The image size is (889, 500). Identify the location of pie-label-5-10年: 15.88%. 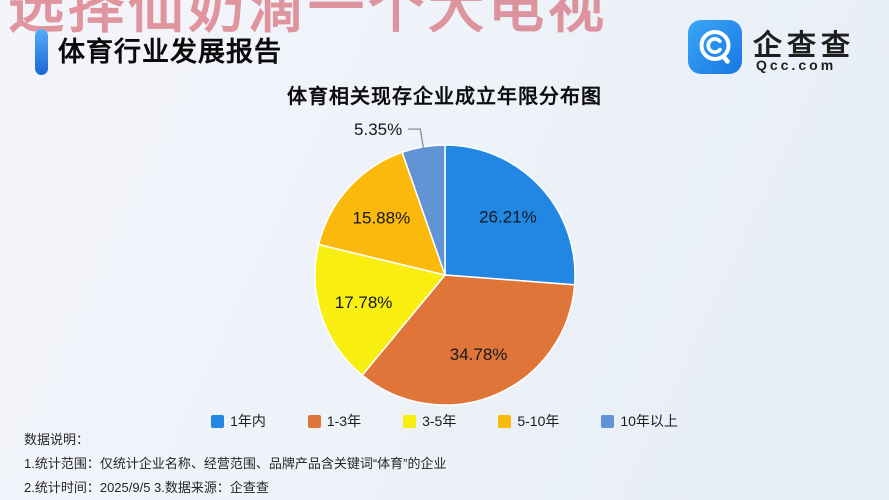
(382, 217).